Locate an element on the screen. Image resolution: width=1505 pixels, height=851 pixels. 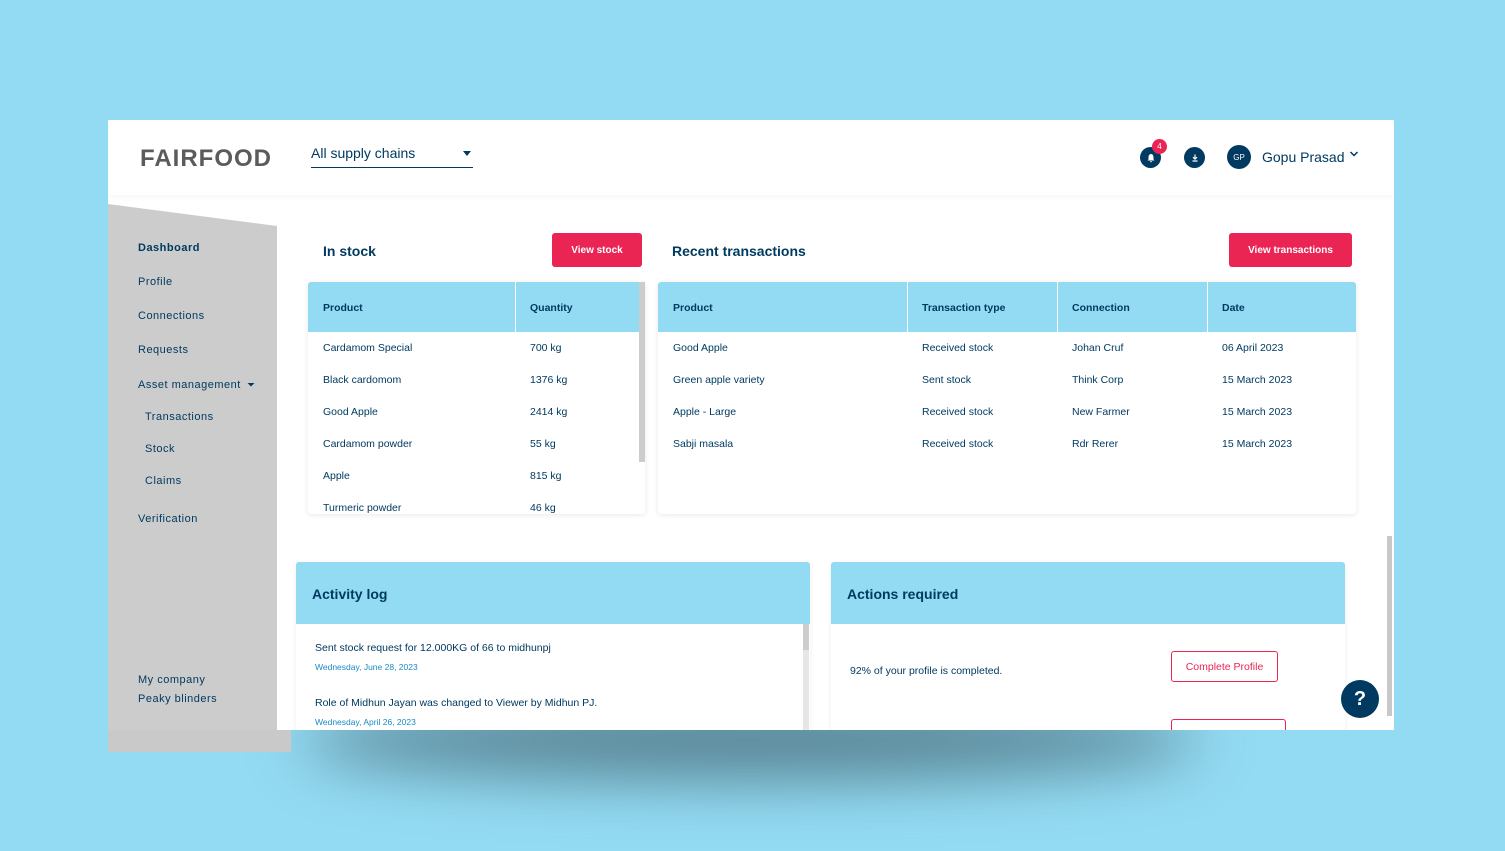
sidebar-item-label: Asset management is located at coordinates (189, 385).